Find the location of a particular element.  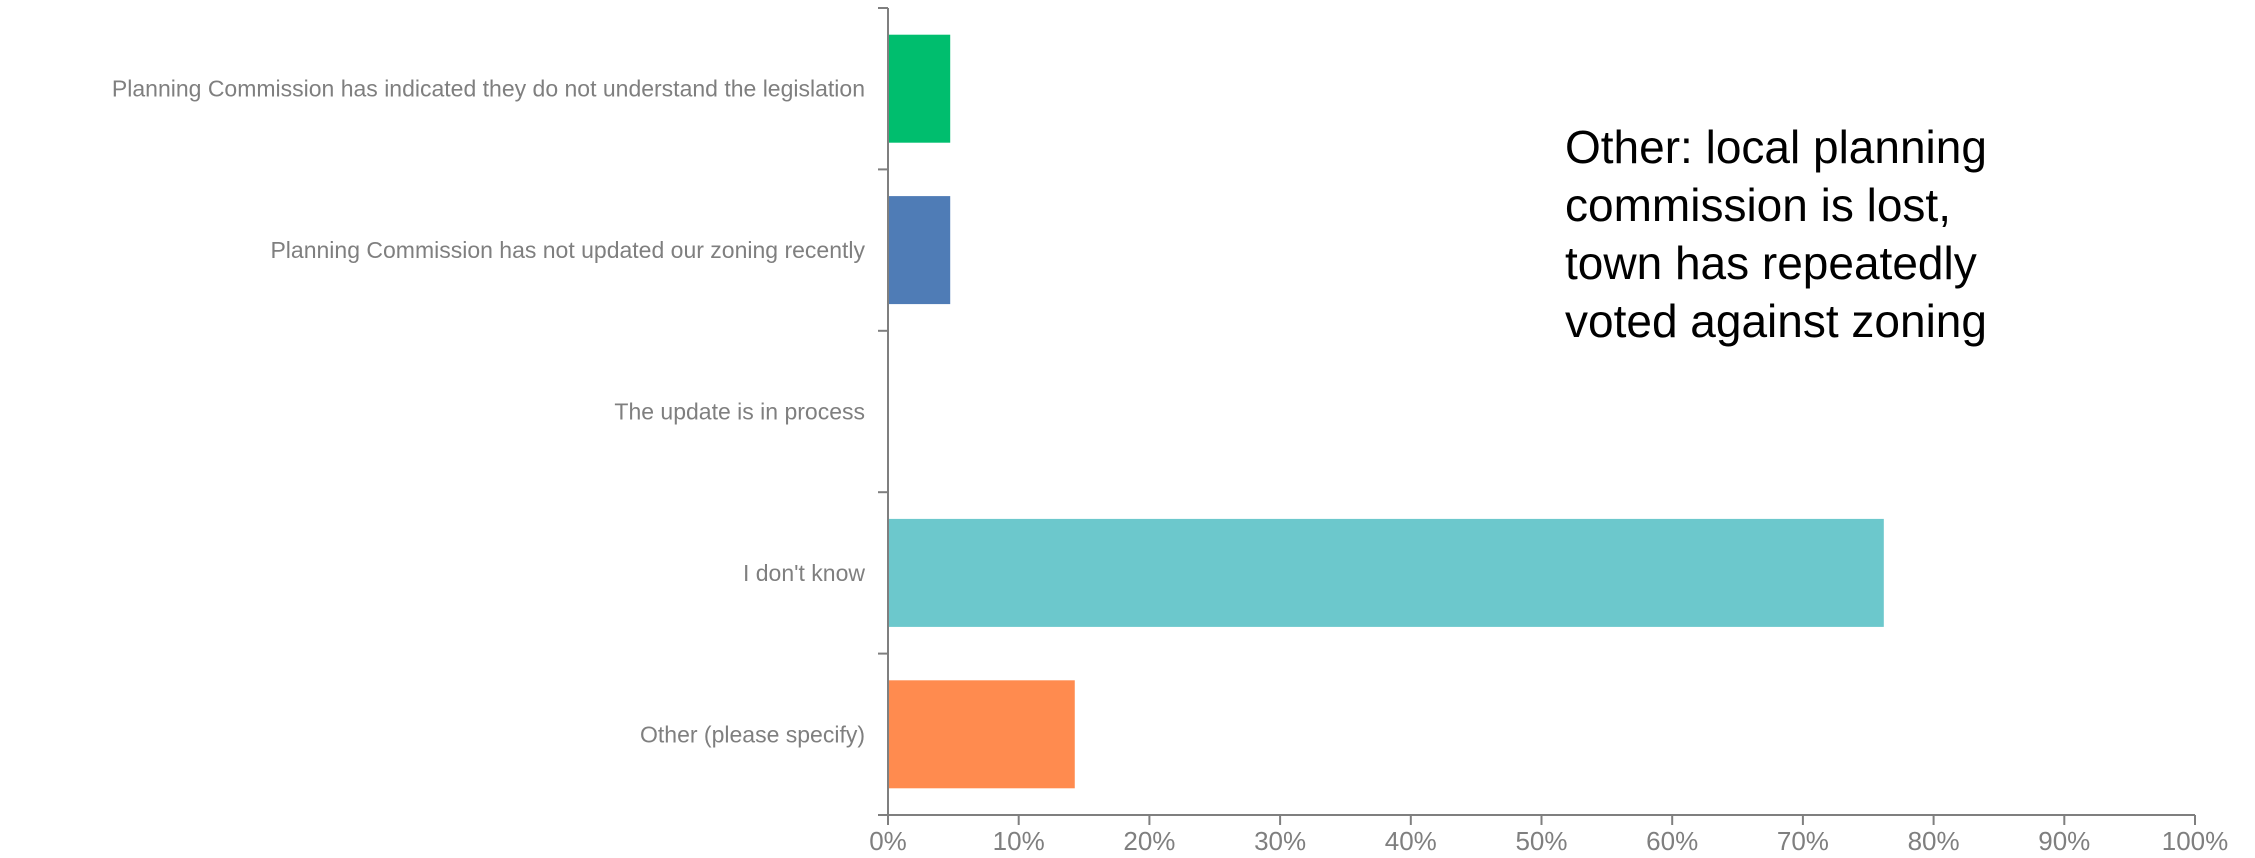

x-tick-label-4: 40% is located at coordinates (1411, 841).